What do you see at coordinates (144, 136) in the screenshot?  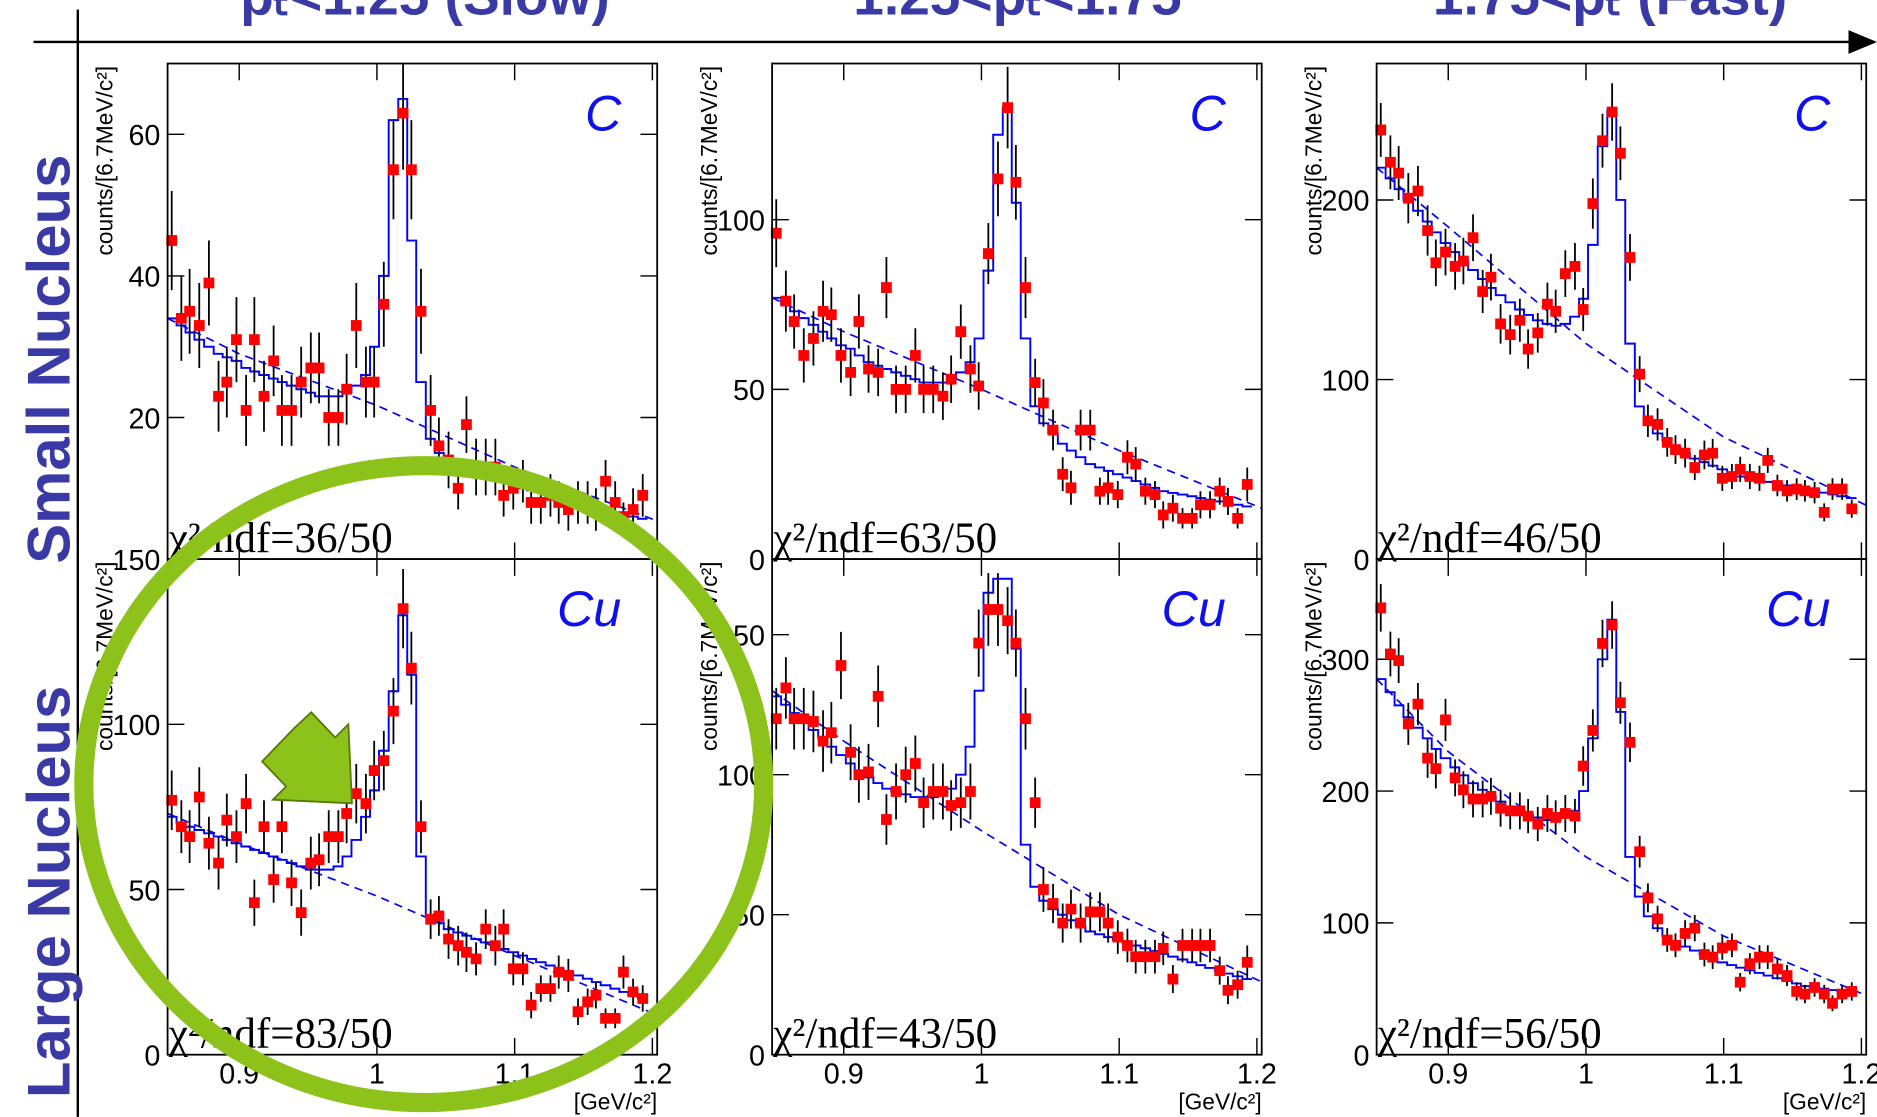 I see `y-tick-label: 60` at bounding box center [144, 136].